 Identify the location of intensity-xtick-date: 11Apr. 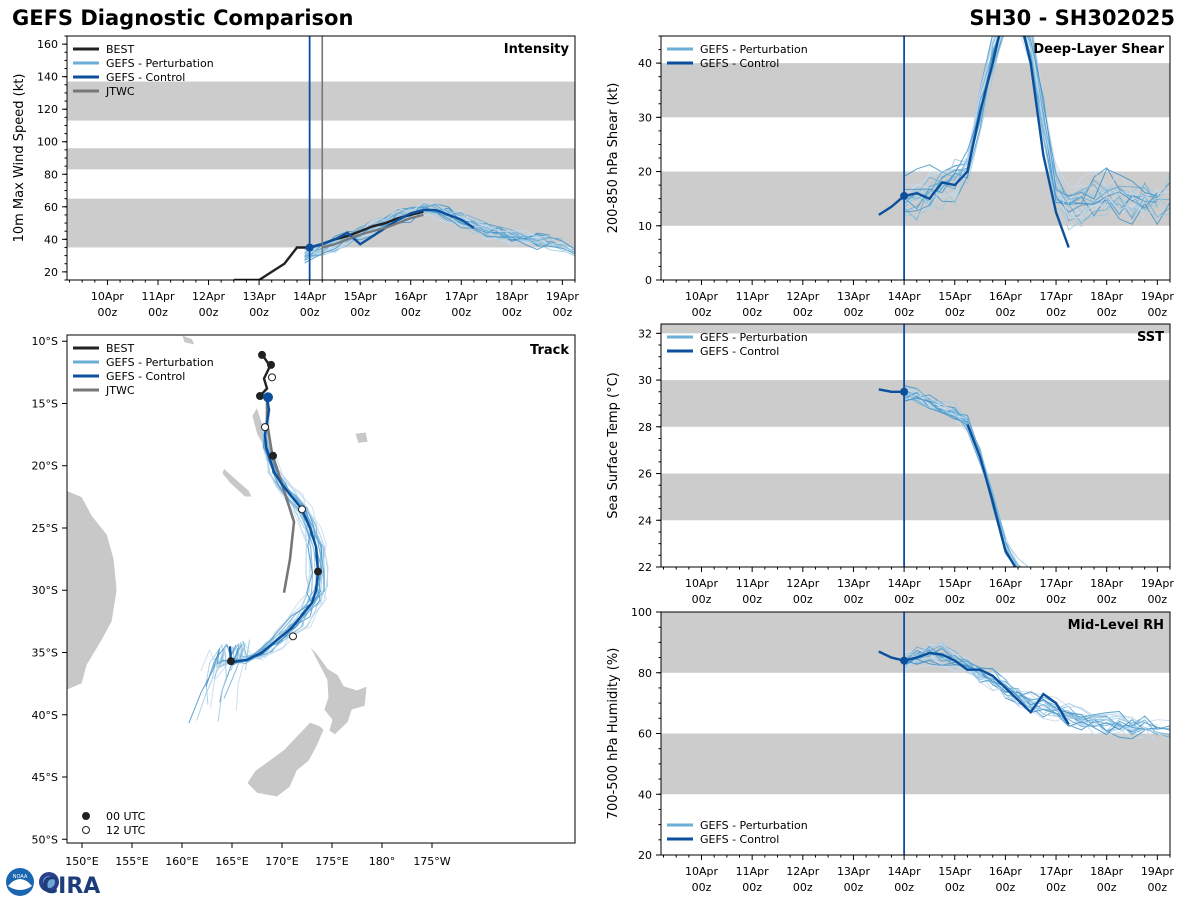
(158, 296).